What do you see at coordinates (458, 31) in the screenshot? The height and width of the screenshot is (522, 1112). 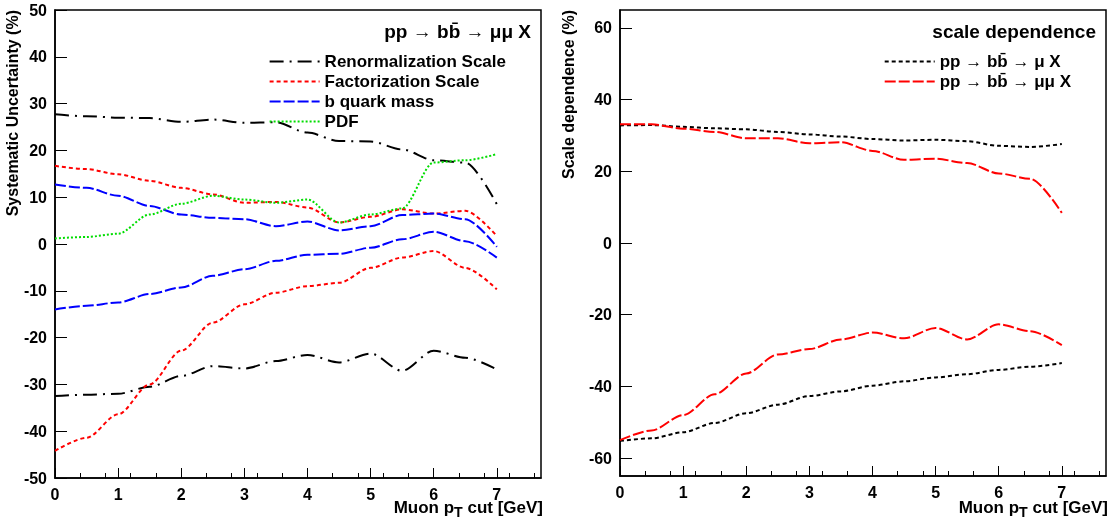 I see `legend-title: pp → bb̄ → μμ X` at bounding box center [458, 31].